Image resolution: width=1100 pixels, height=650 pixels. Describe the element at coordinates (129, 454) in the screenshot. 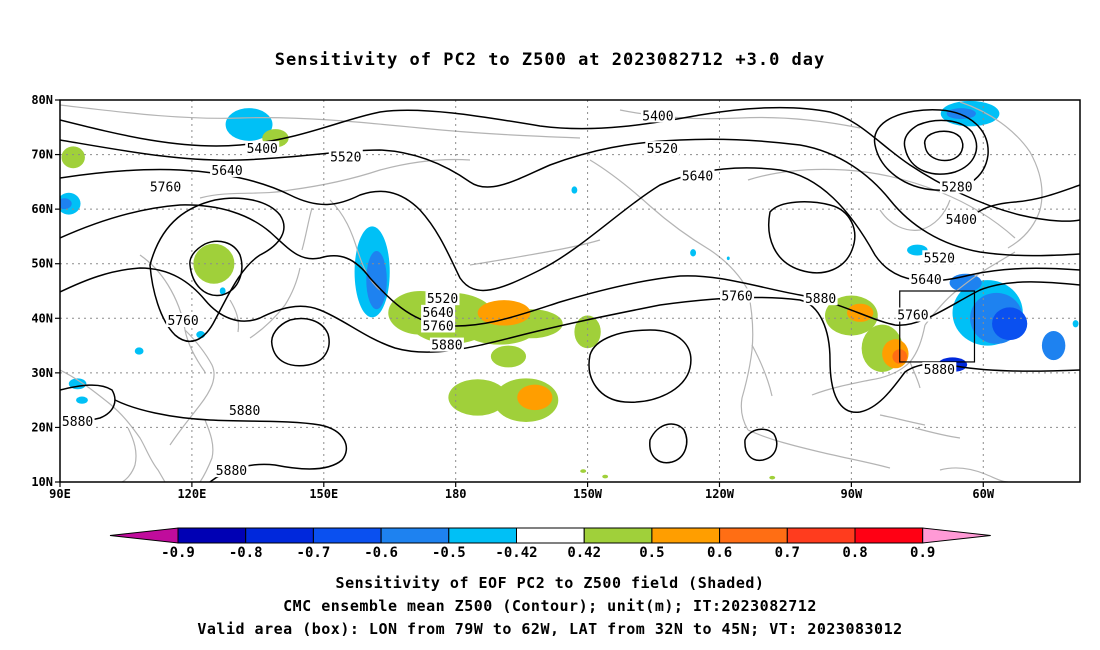

I see `coast-indochina` at that location.